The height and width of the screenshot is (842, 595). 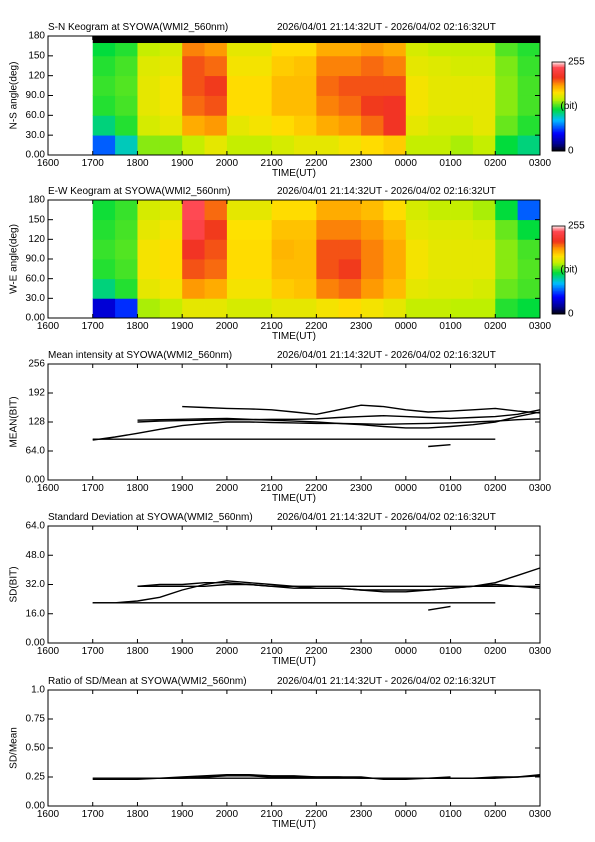 What do you see at coordinates (36, 526) in the screenshot?
I see `y-tick-label: 64.0` at bounding box center [36, 526].